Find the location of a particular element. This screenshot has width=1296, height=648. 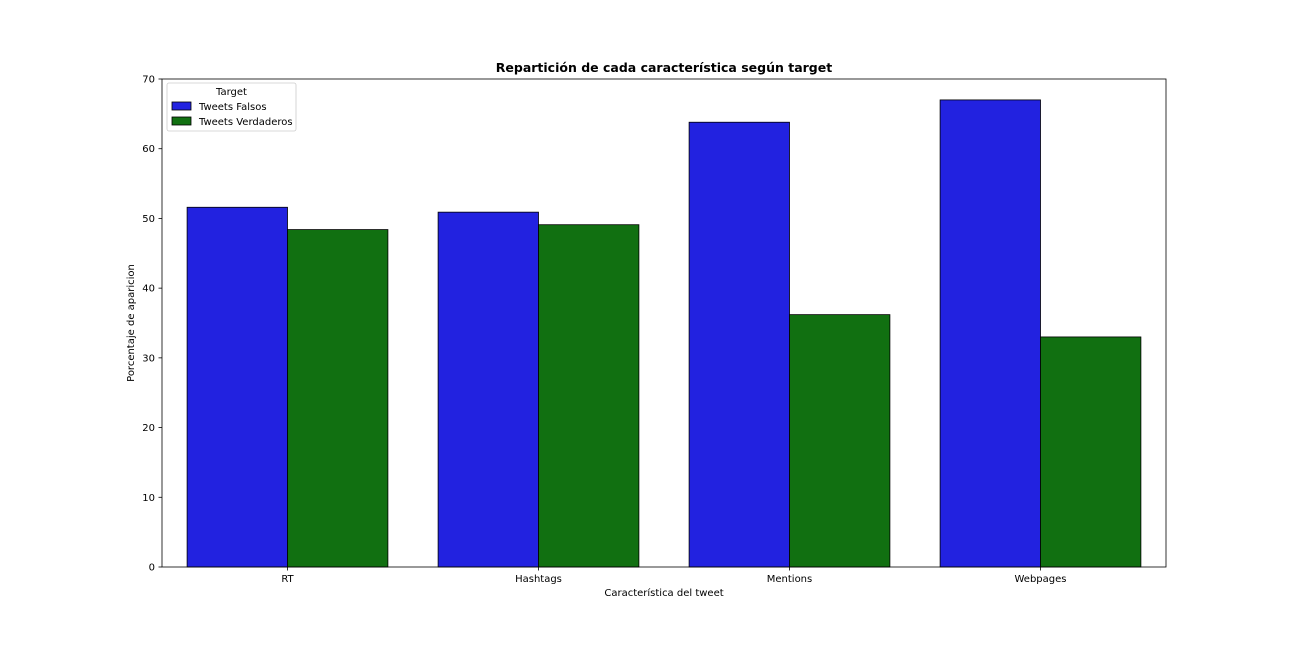

y-axis-label: Porcentaje de aparicion is located at coordinates (131, 323).